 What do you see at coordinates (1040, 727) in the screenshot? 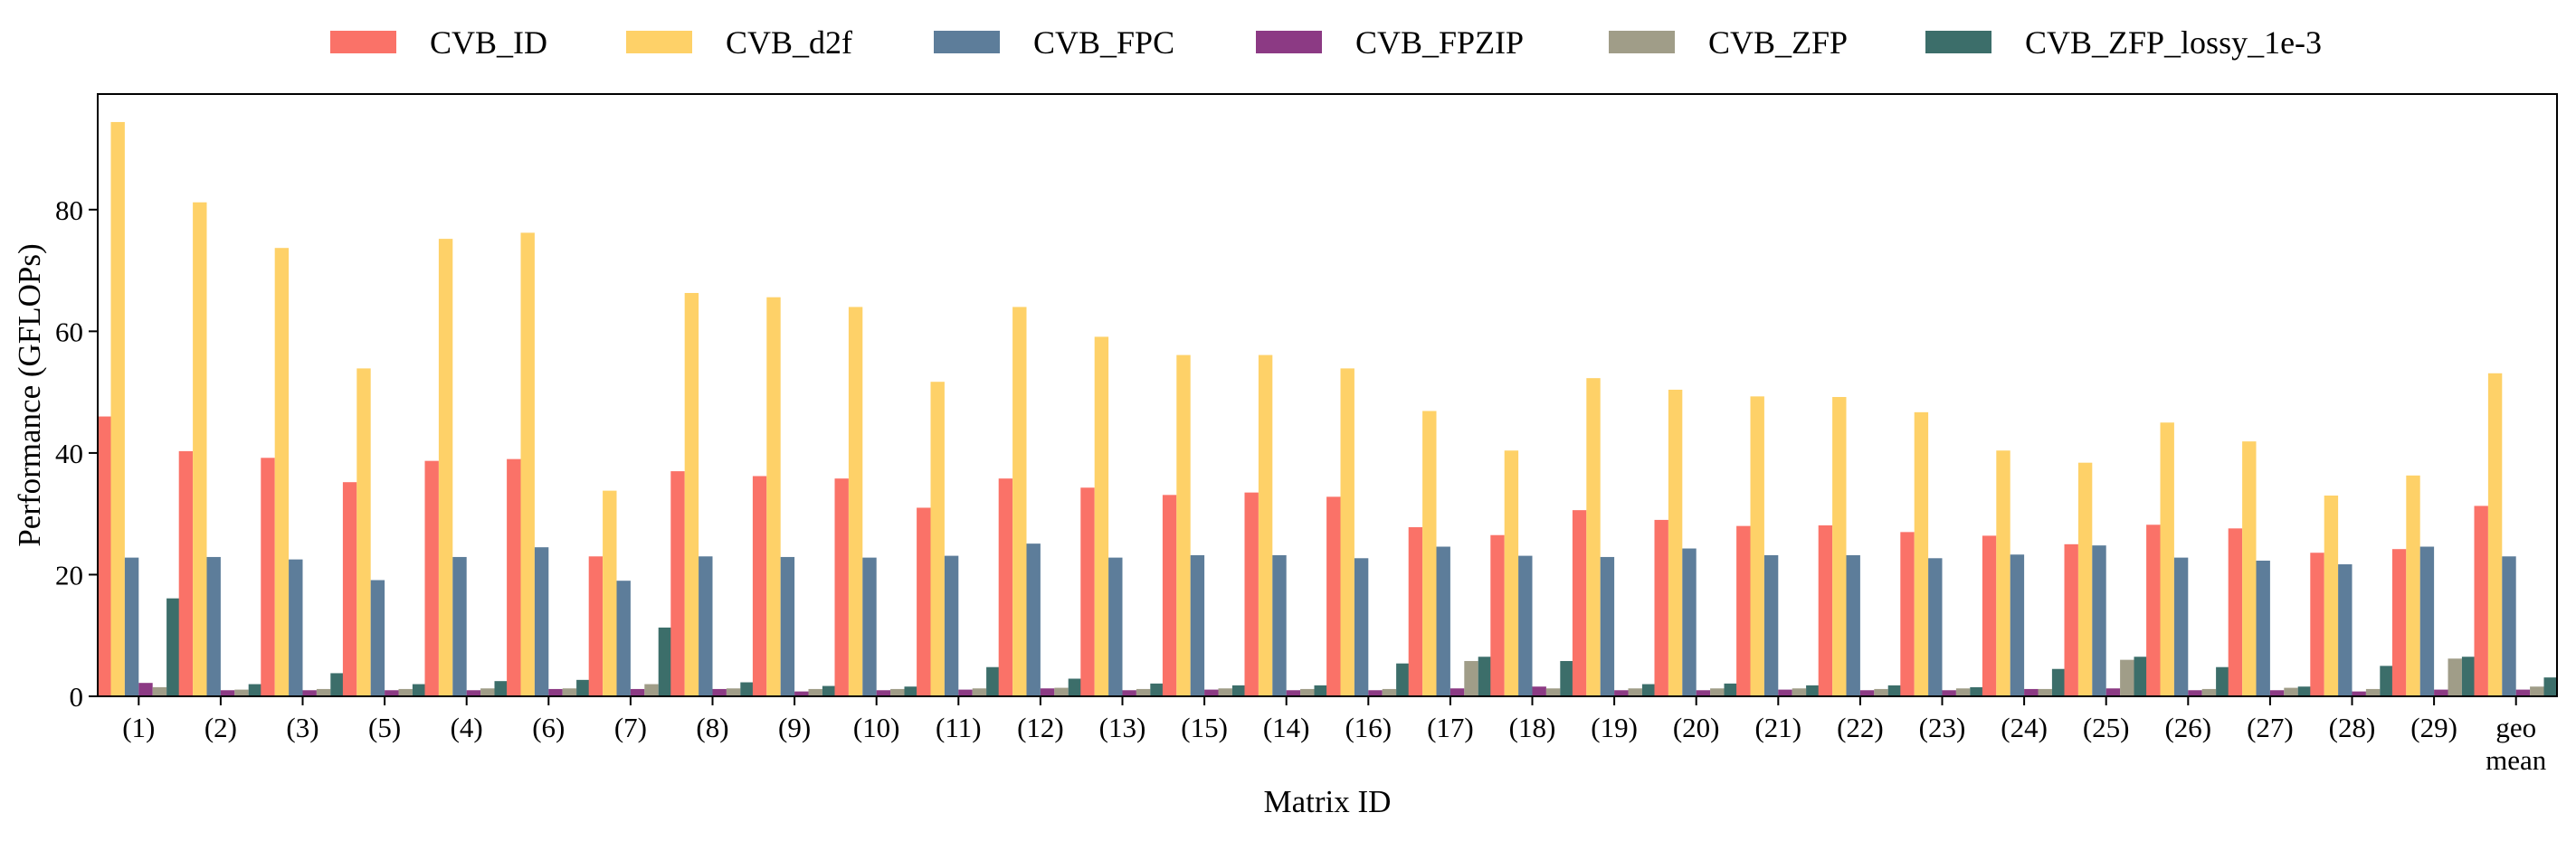
I see `x-tick-label: (12)` at bounding box center [1040, 727].